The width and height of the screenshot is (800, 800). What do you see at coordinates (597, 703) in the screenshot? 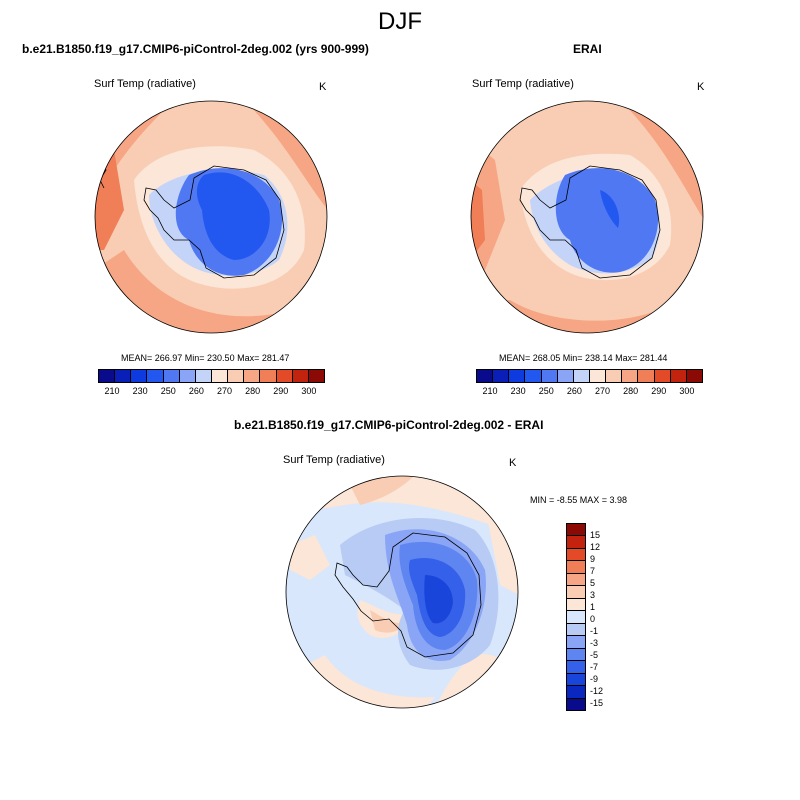
I see `colorbar-tick-label: -15` at bounding box center [597, 703].